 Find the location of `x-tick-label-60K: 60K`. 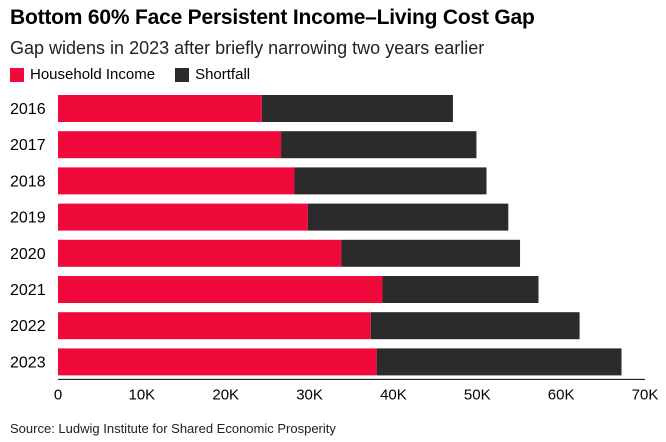

x-tick-label-60K: 60K is located at coordinates (561, 394).